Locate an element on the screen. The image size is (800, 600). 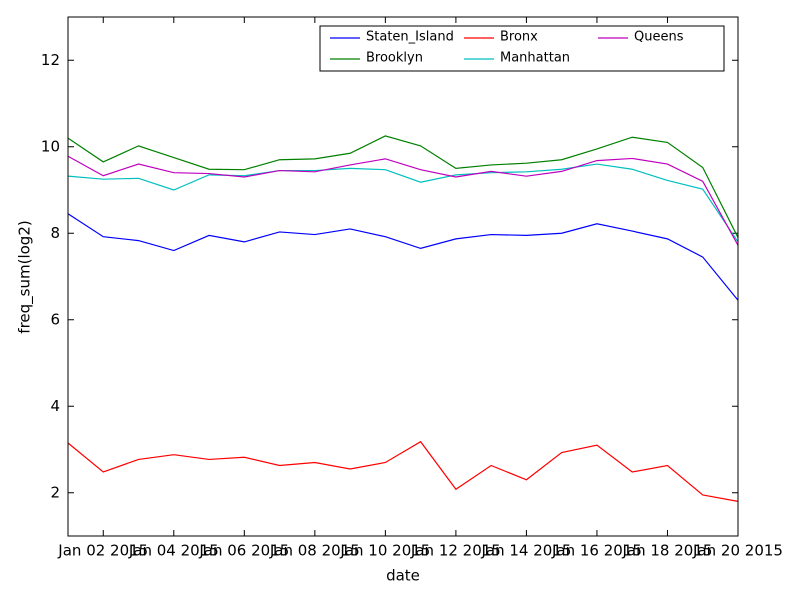
y-tick-label: 2 is located at coordinates (55, 492).